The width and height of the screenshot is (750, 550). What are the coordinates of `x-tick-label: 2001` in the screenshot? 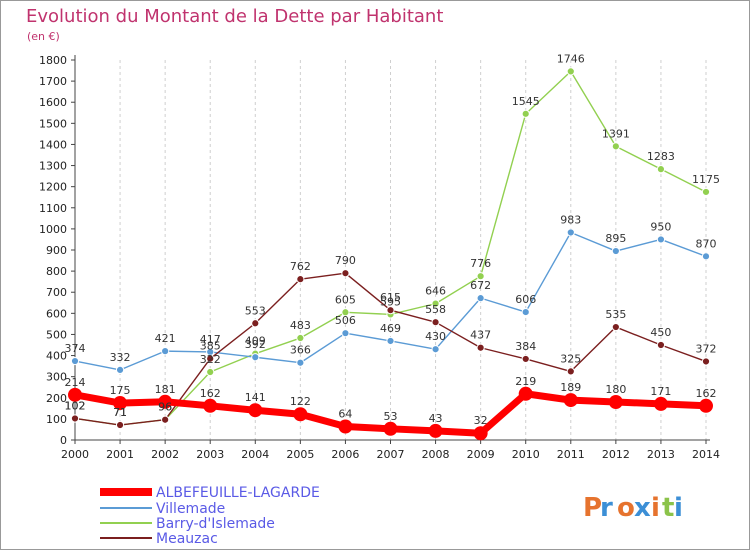 It's located at (120, 454).